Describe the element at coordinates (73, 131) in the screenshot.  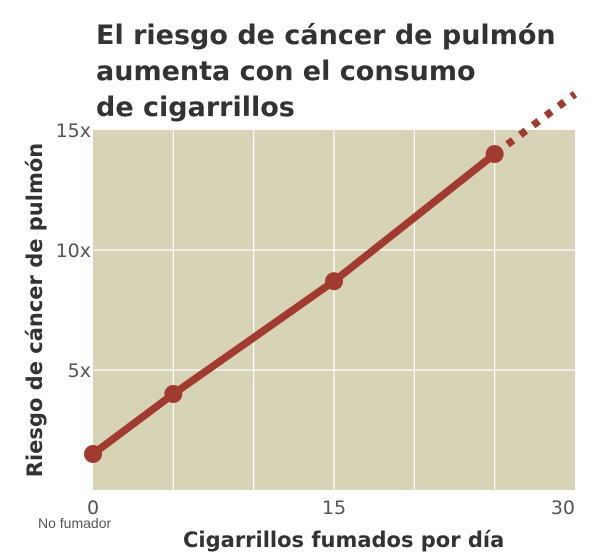
I see `y-tick-label: 15x` at that location.